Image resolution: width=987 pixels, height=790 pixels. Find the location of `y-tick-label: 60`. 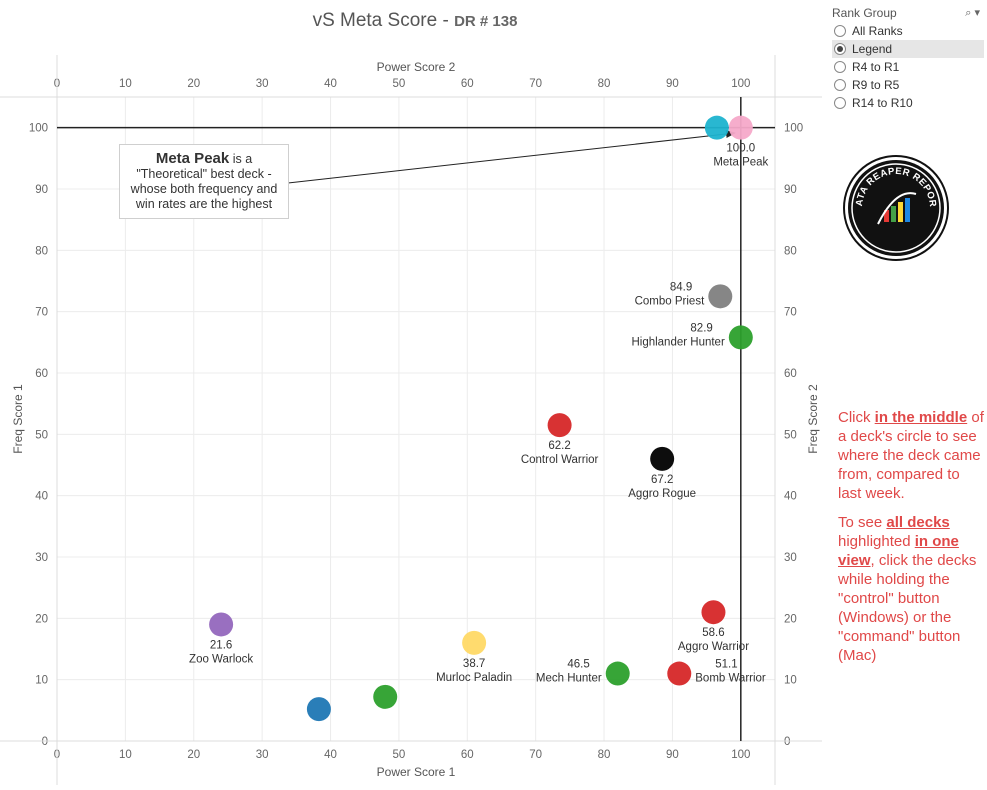

y-tick-label: 60 is located at coordinates (41, 374).